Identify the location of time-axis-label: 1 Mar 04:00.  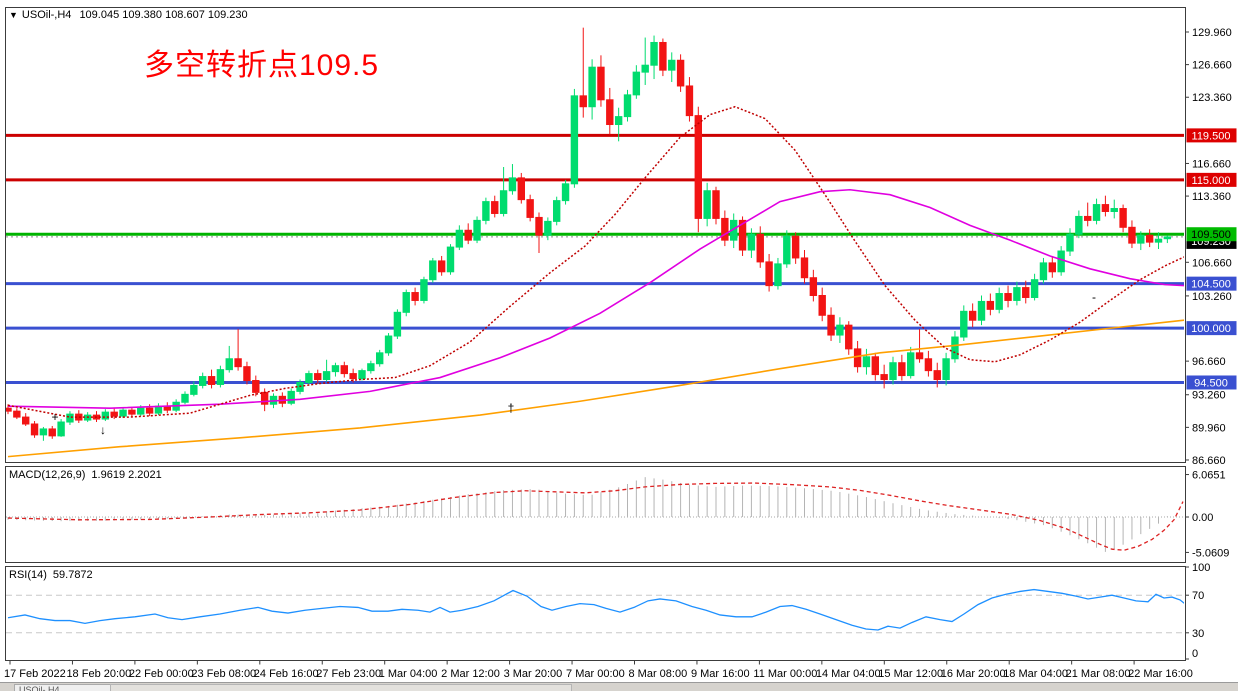
(408, 674).